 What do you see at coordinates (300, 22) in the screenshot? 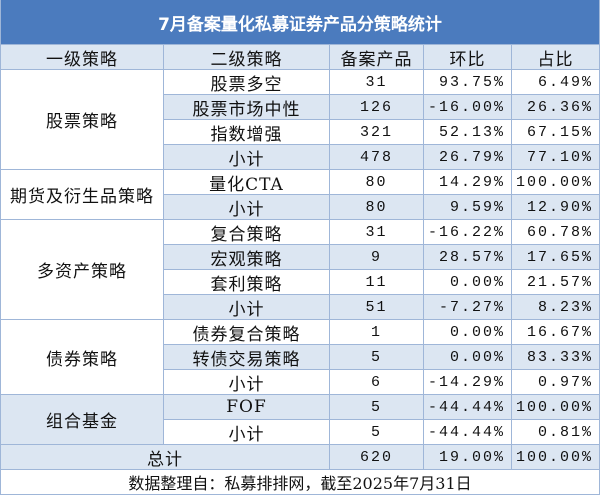
I see `table-title: 7月备案量化私募证券产品分策略统计` at bounding box center [300, 22].